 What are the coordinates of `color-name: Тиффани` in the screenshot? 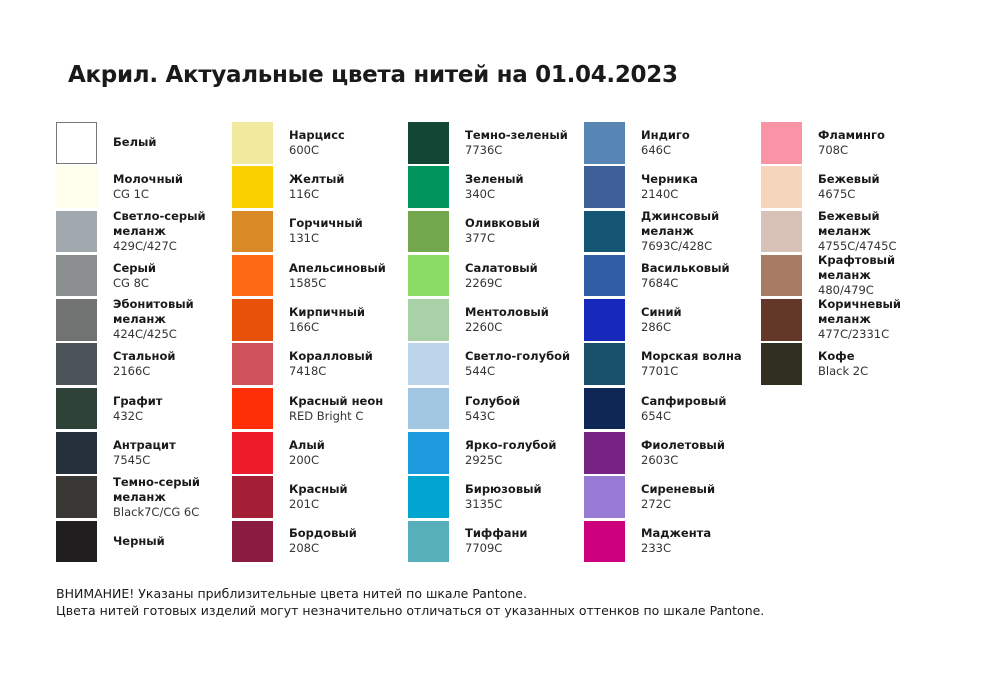 It's located at (496, 533).